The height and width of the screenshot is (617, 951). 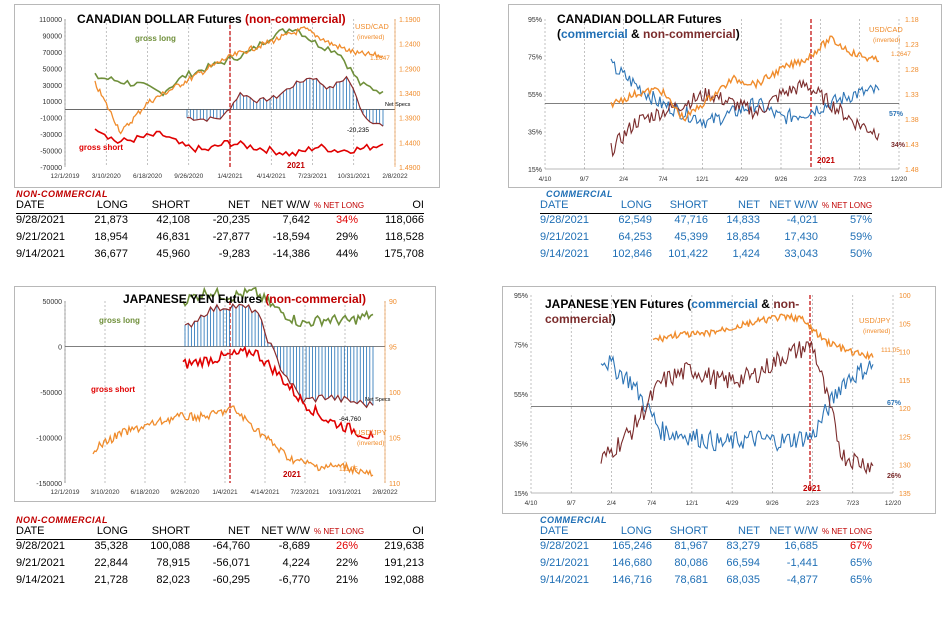 I want to click on y-tick-label: 15%, so click(x=521, y=494).